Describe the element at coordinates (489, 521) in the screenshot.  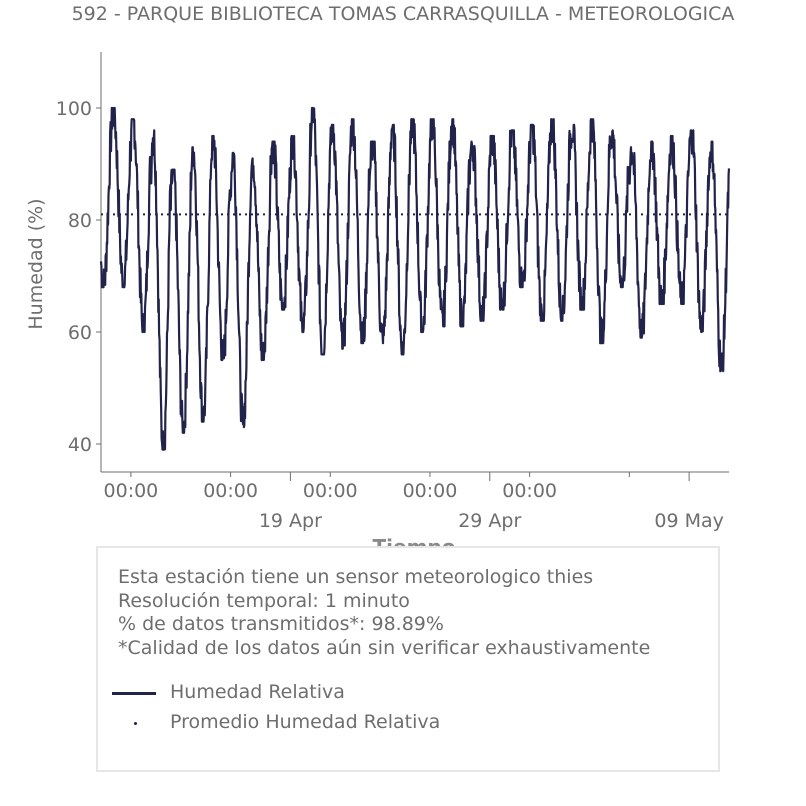
I see `x-major-label: 29 Apr` at that location.